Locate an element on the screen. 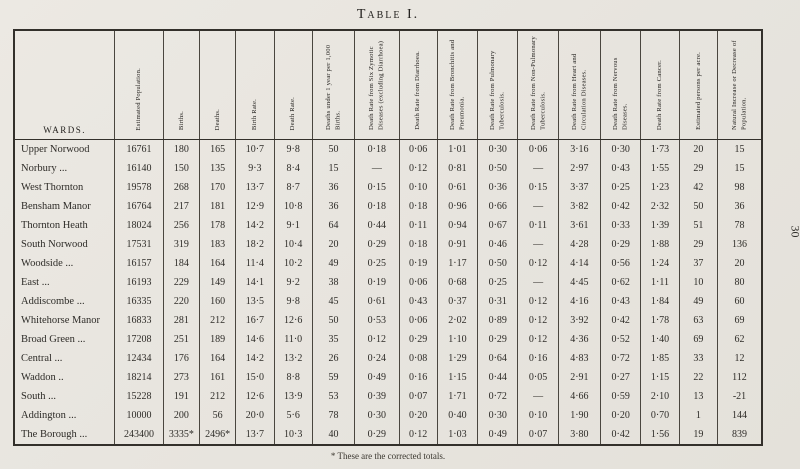 This screenshot has width=800, height=469. value-cell: 50 is located at coordinates (333, 149).